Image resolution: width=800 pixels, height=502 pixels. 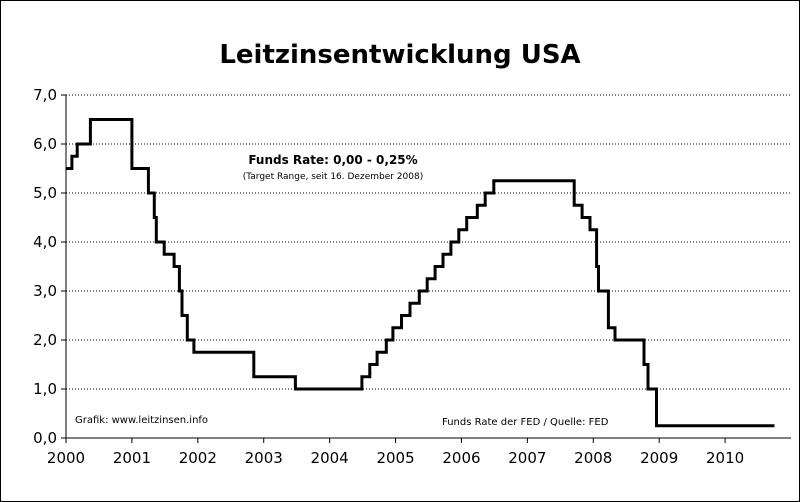 I want to click on y-tick-label: 5,0, so click(x=45, y=193).